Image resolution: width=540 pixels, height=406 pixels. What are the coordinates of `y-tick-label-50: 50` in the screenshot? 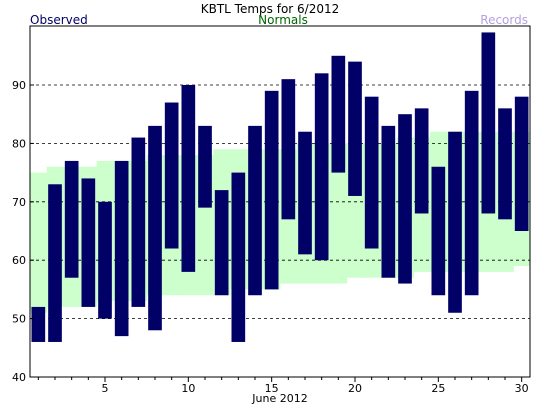 It's located at (19, 319).